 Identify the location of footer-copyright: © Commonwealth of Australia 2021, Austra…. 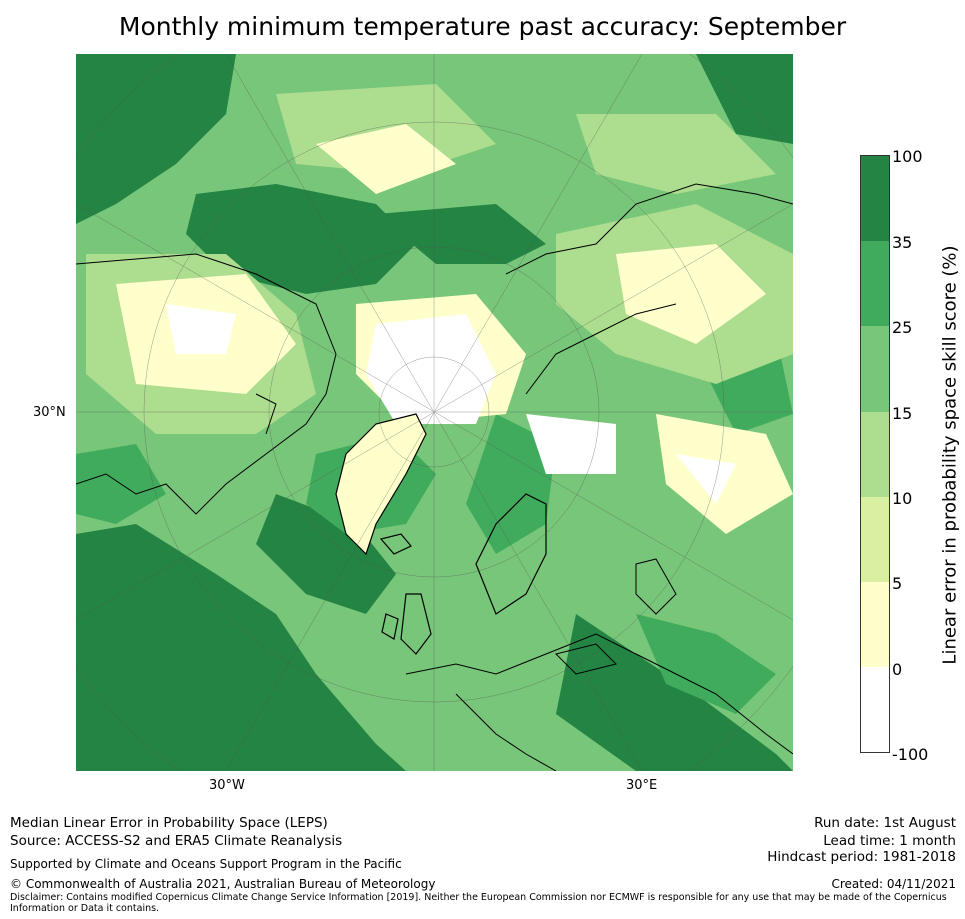
(223, 884).